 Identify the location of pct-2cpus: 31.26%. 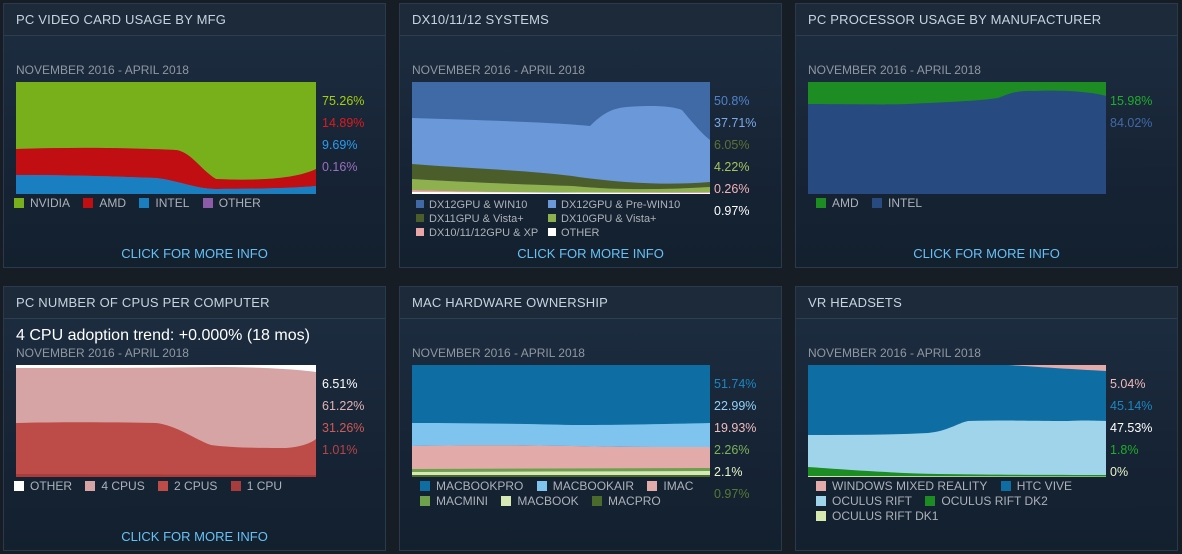
(343, 428).